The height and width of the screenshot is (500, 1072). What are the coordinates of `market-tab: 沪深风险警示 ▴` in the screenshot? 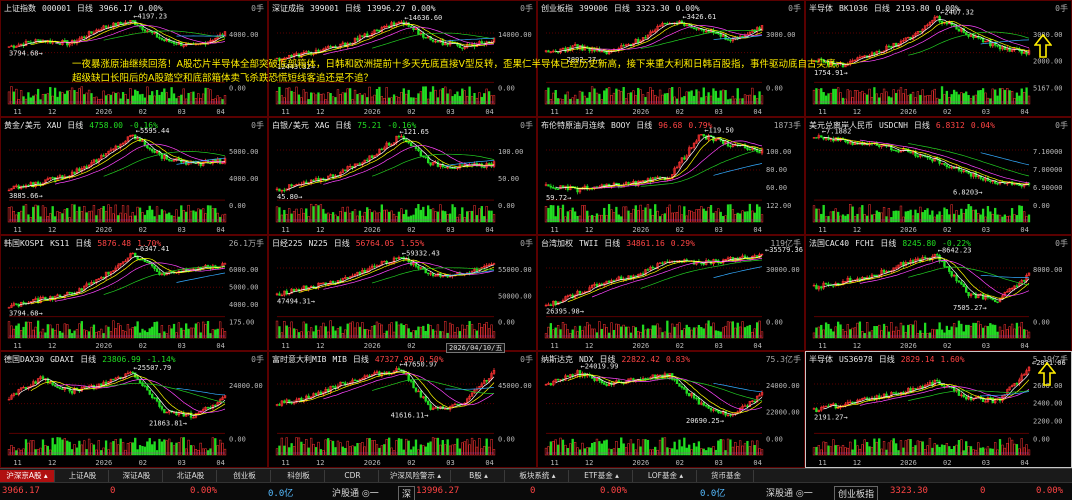 It's located at (416, 476).